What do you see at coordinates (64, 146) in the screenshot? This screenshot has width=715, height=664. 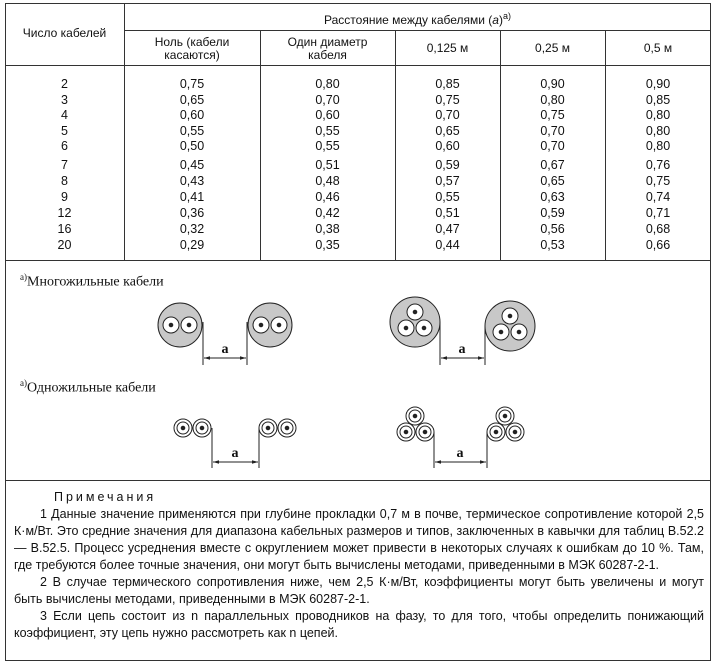 I see `row-label: 6` at bounding box center [64, 146].